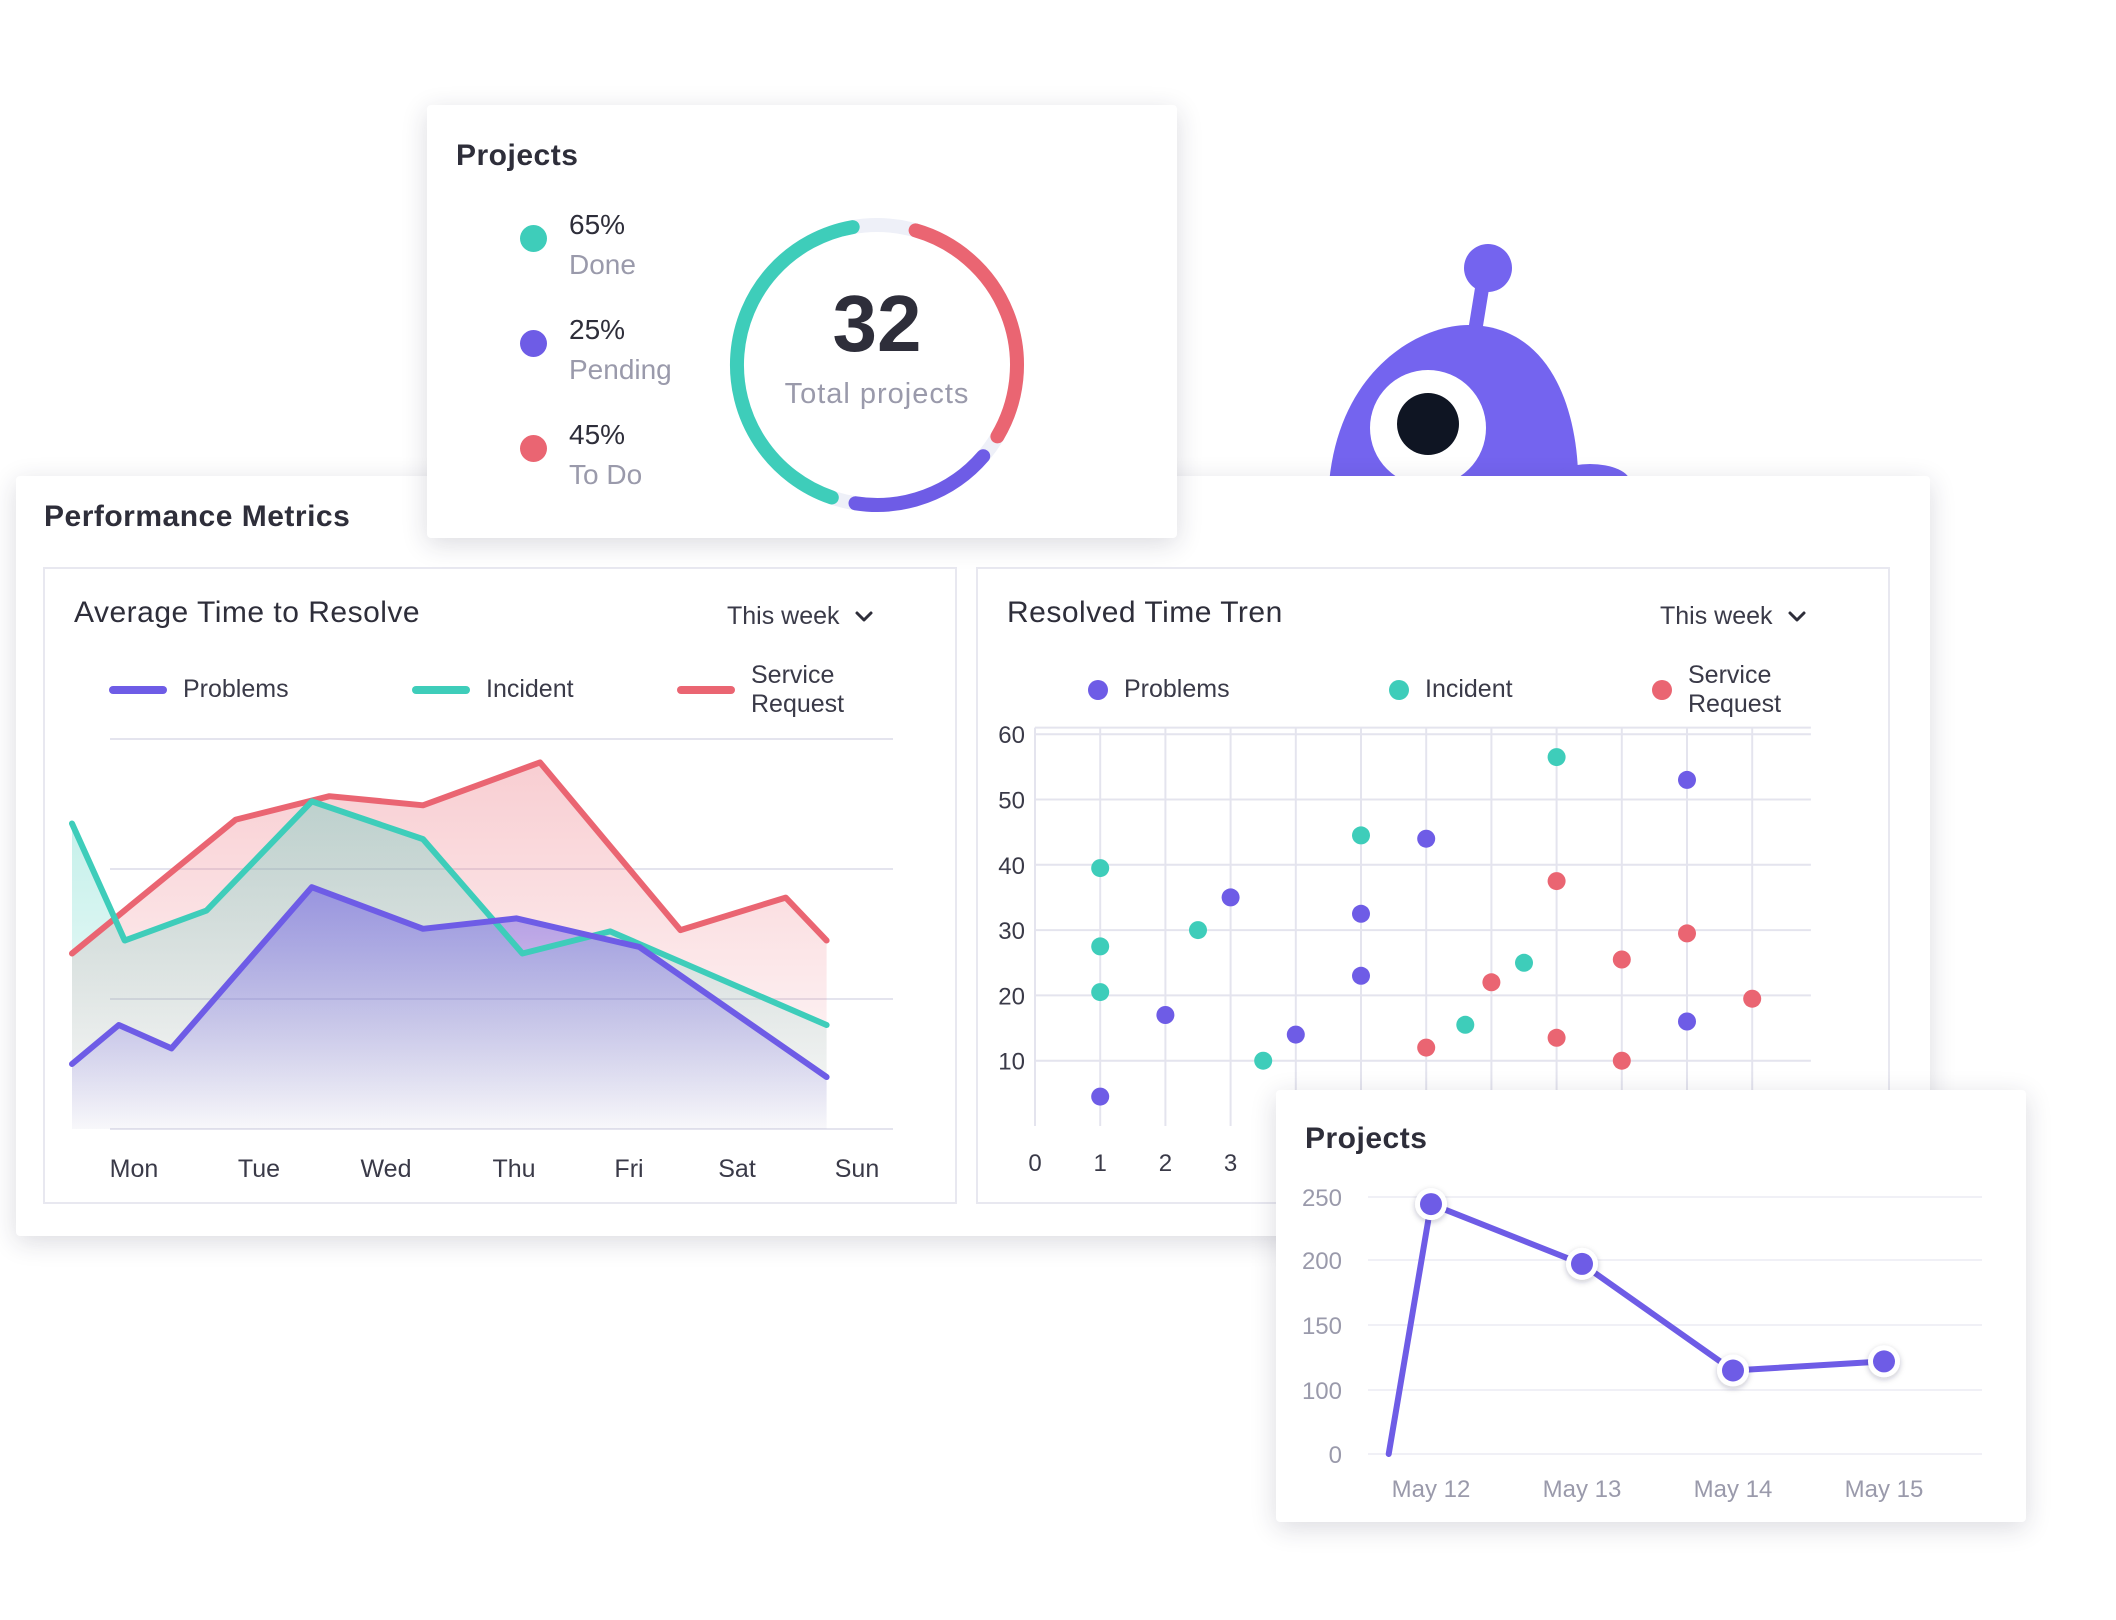 This screenshot has width=2116, height=1620. Describe the element at coordinates (1011, 1062) in the screenshot. I see `y-tick-label: 10` at that location.